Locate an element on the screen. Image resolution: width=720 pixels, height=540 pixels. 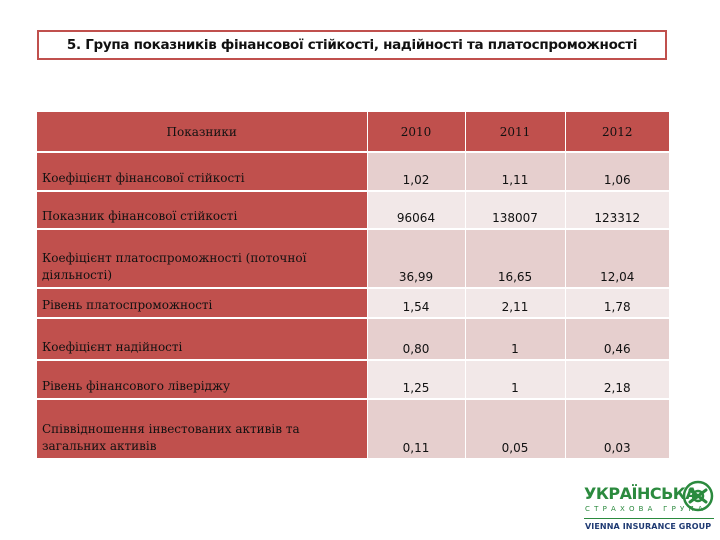
row-label: Показник фінансової стійкості is located at coordinates (202, 209).